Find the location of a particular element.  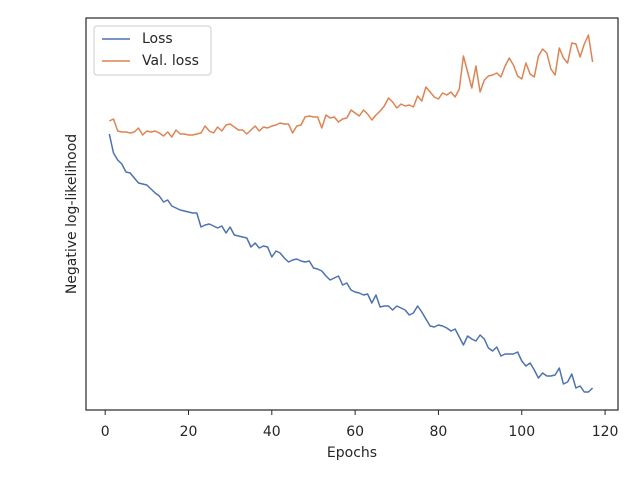

y-axis-label: Negative log-likelihood is located at coordinates (72, 214).